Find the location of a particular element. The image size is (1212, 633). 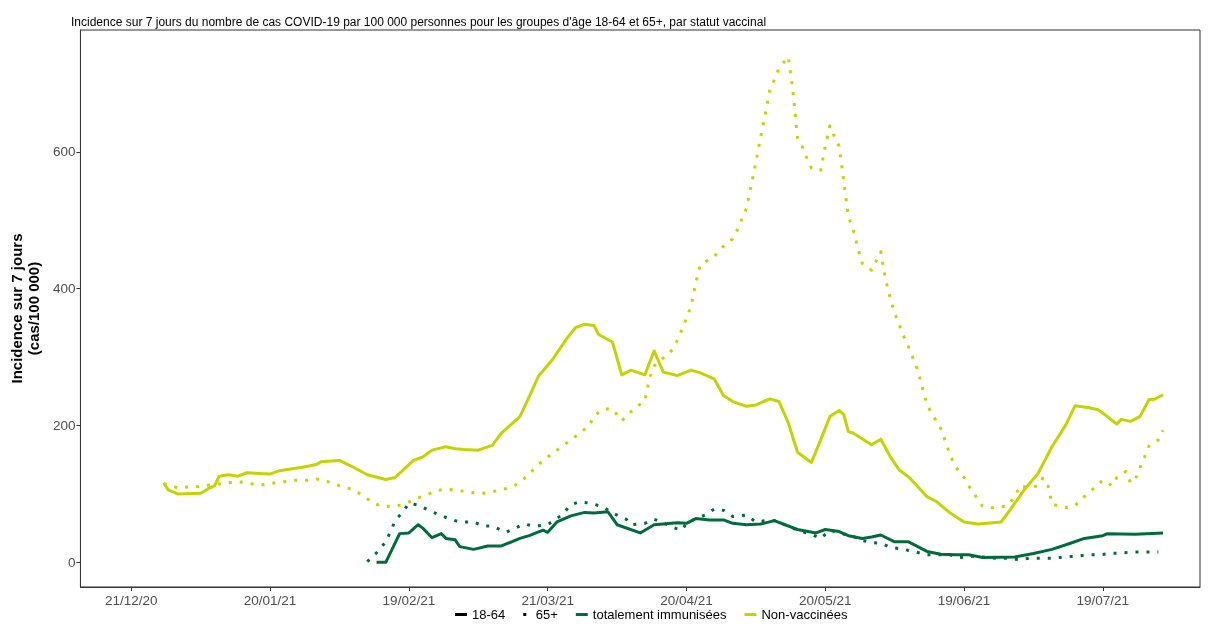

legend-label: 65+ is located at coordinates (546, 614).